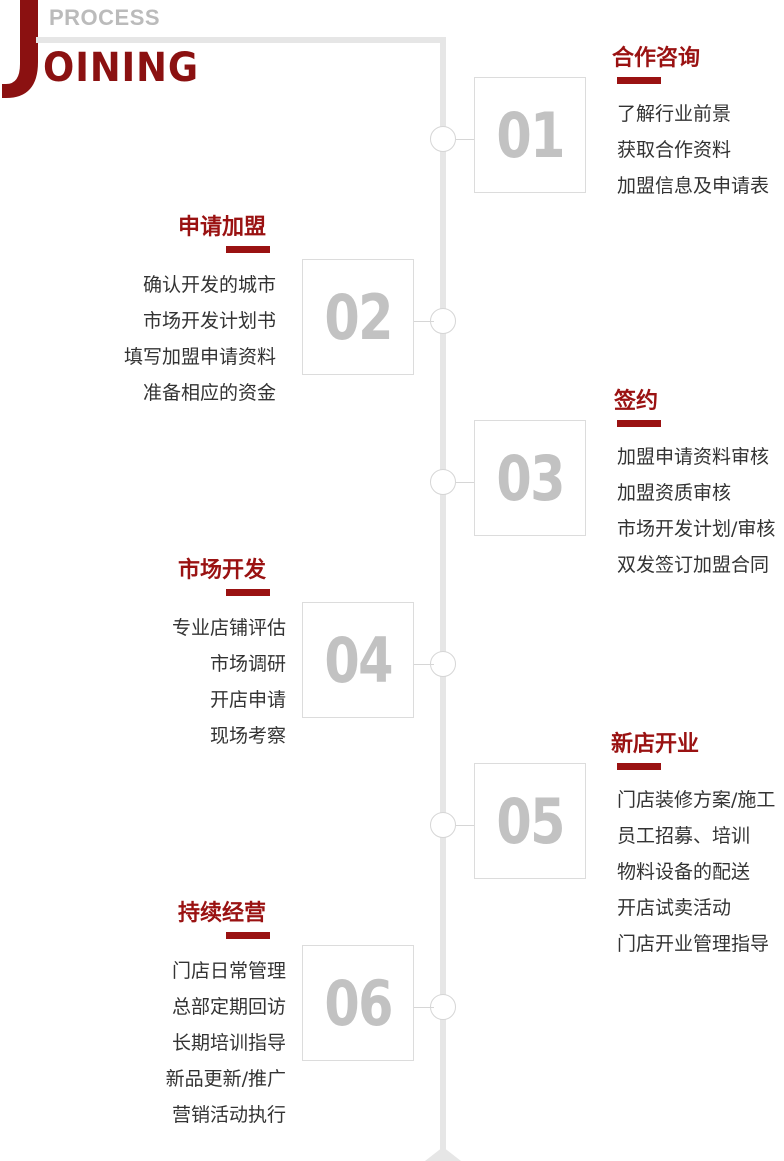 The height and width of the screenshot is (1161, 784). I want to click on list-item: 物料设备的配送, so click(684, 872).